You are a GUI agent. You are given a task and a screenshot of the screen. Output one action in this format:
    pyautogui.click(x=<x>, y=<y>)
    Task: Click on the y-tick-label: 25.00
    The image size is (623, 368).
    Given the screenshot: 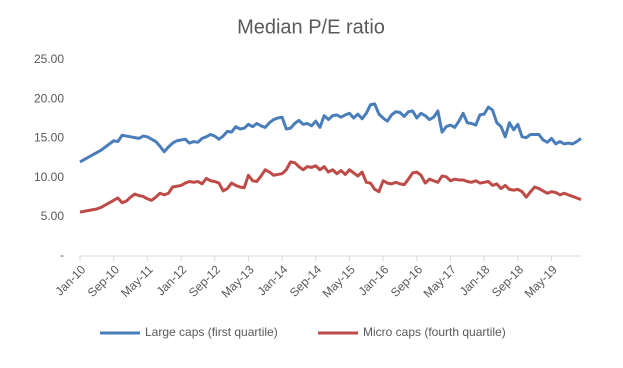 What is the action you would take?
    pyautogui.click(x=49, y=59)
    